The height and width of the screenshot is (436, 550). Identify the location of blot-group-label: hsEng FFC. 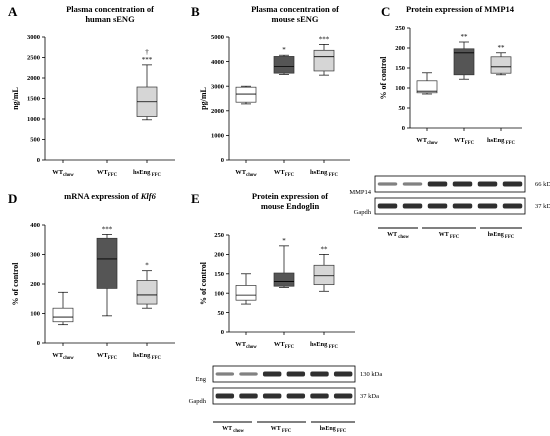
(501, 236).